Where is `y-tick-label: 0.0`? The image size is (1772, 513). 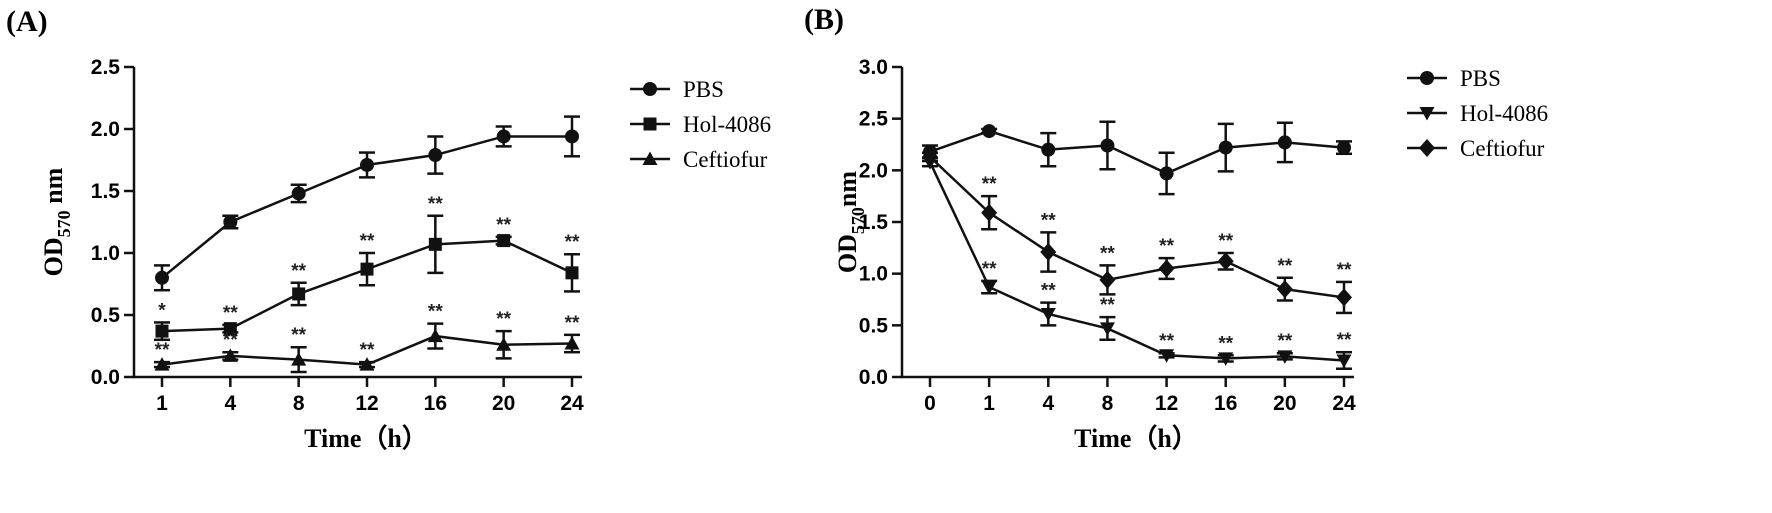 y-tick-label: 0.0 is located at coordinates (873, 377).